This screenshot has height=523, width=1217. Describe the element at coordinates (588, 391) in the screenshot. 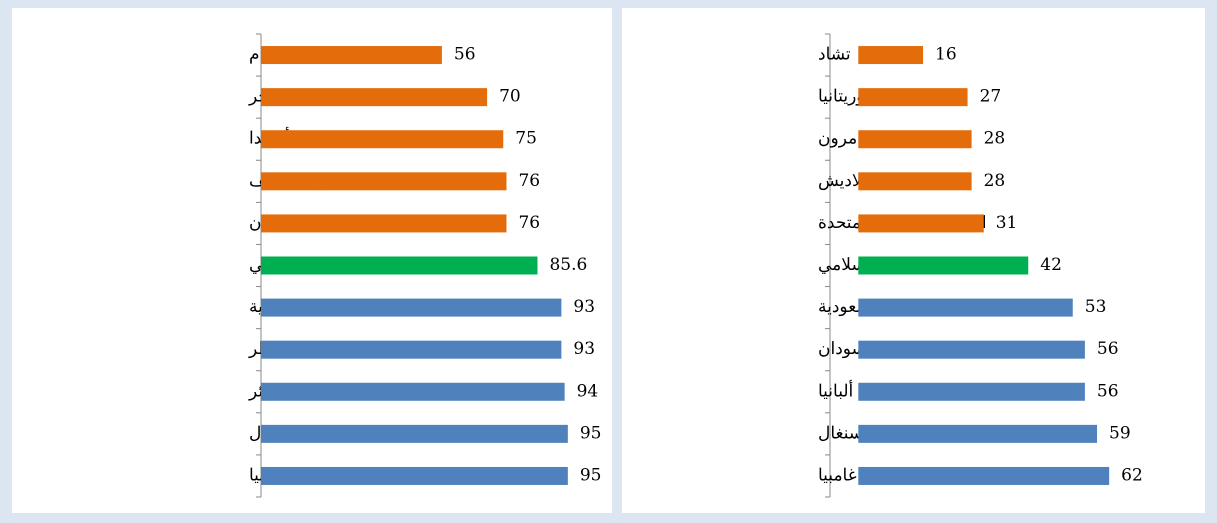

I see `value-label: 94` at that location.